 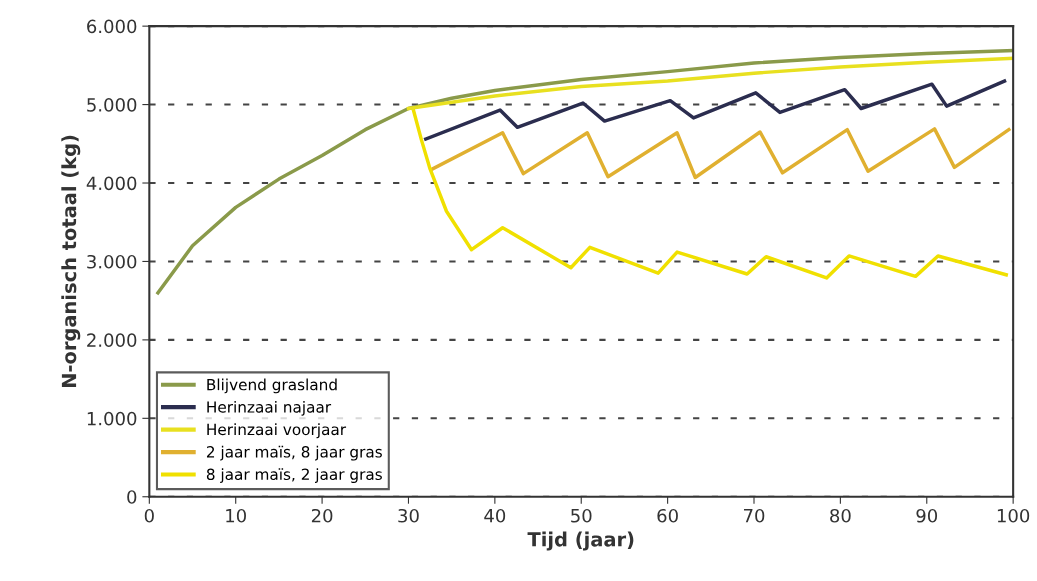 I want to click on y-tick-label: 6.000, so click(x=112, y=26).